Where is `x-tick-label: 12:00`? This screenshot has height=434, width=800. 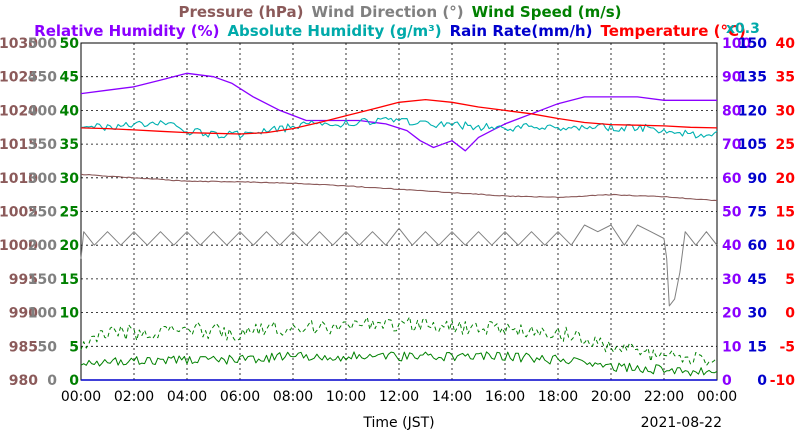 x-tick-label: 12:00 is located at coordinates (399, 397).